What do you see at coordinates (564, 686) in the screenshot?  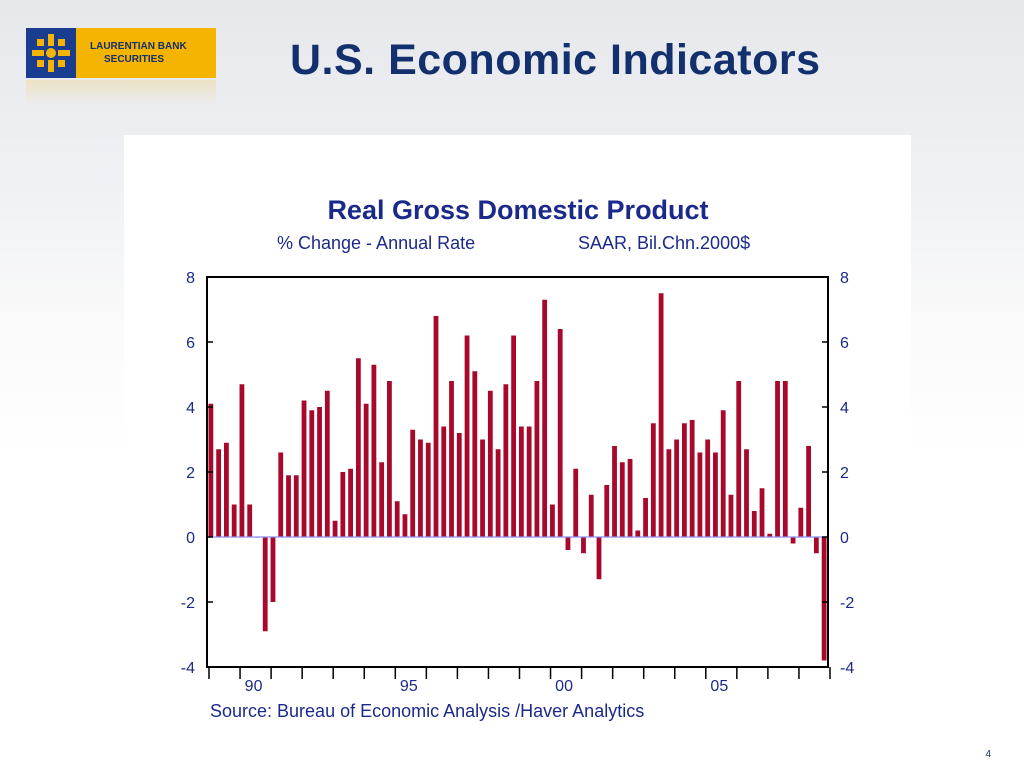 I see `x-tick-label: 00` at bounding box center [564, 686].